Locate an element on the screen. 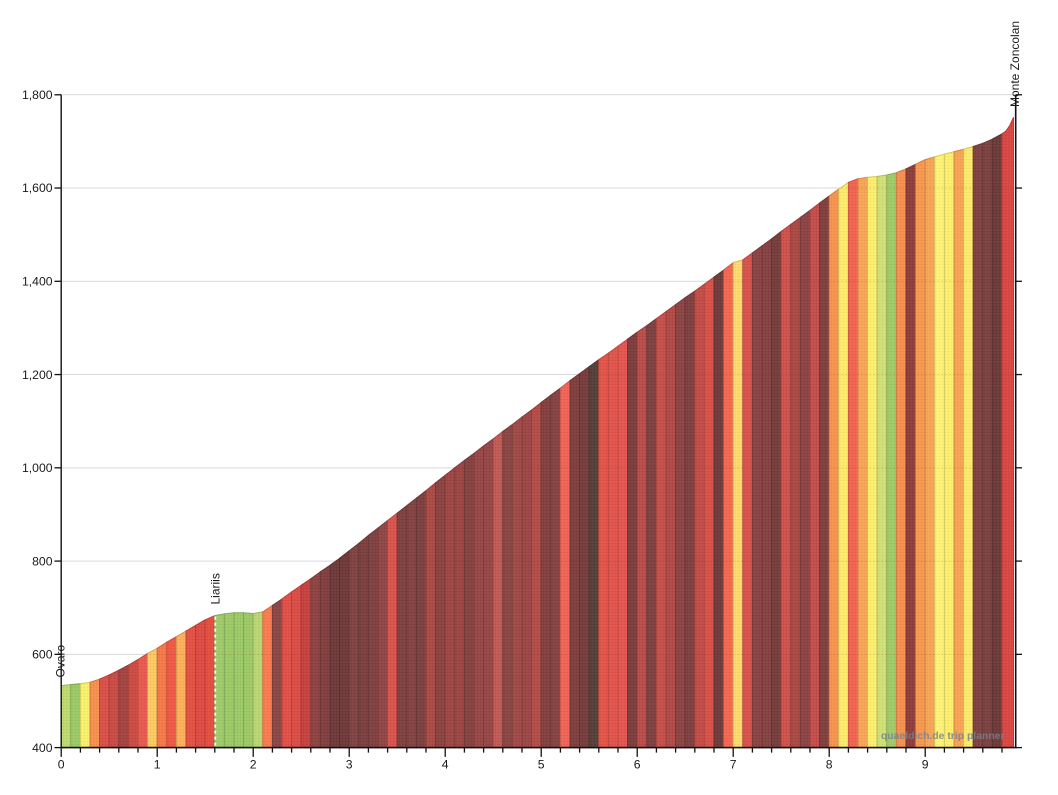 This screenshot has width=1058, height=795. svg-text: 5 is located at coordinates (541, 765).